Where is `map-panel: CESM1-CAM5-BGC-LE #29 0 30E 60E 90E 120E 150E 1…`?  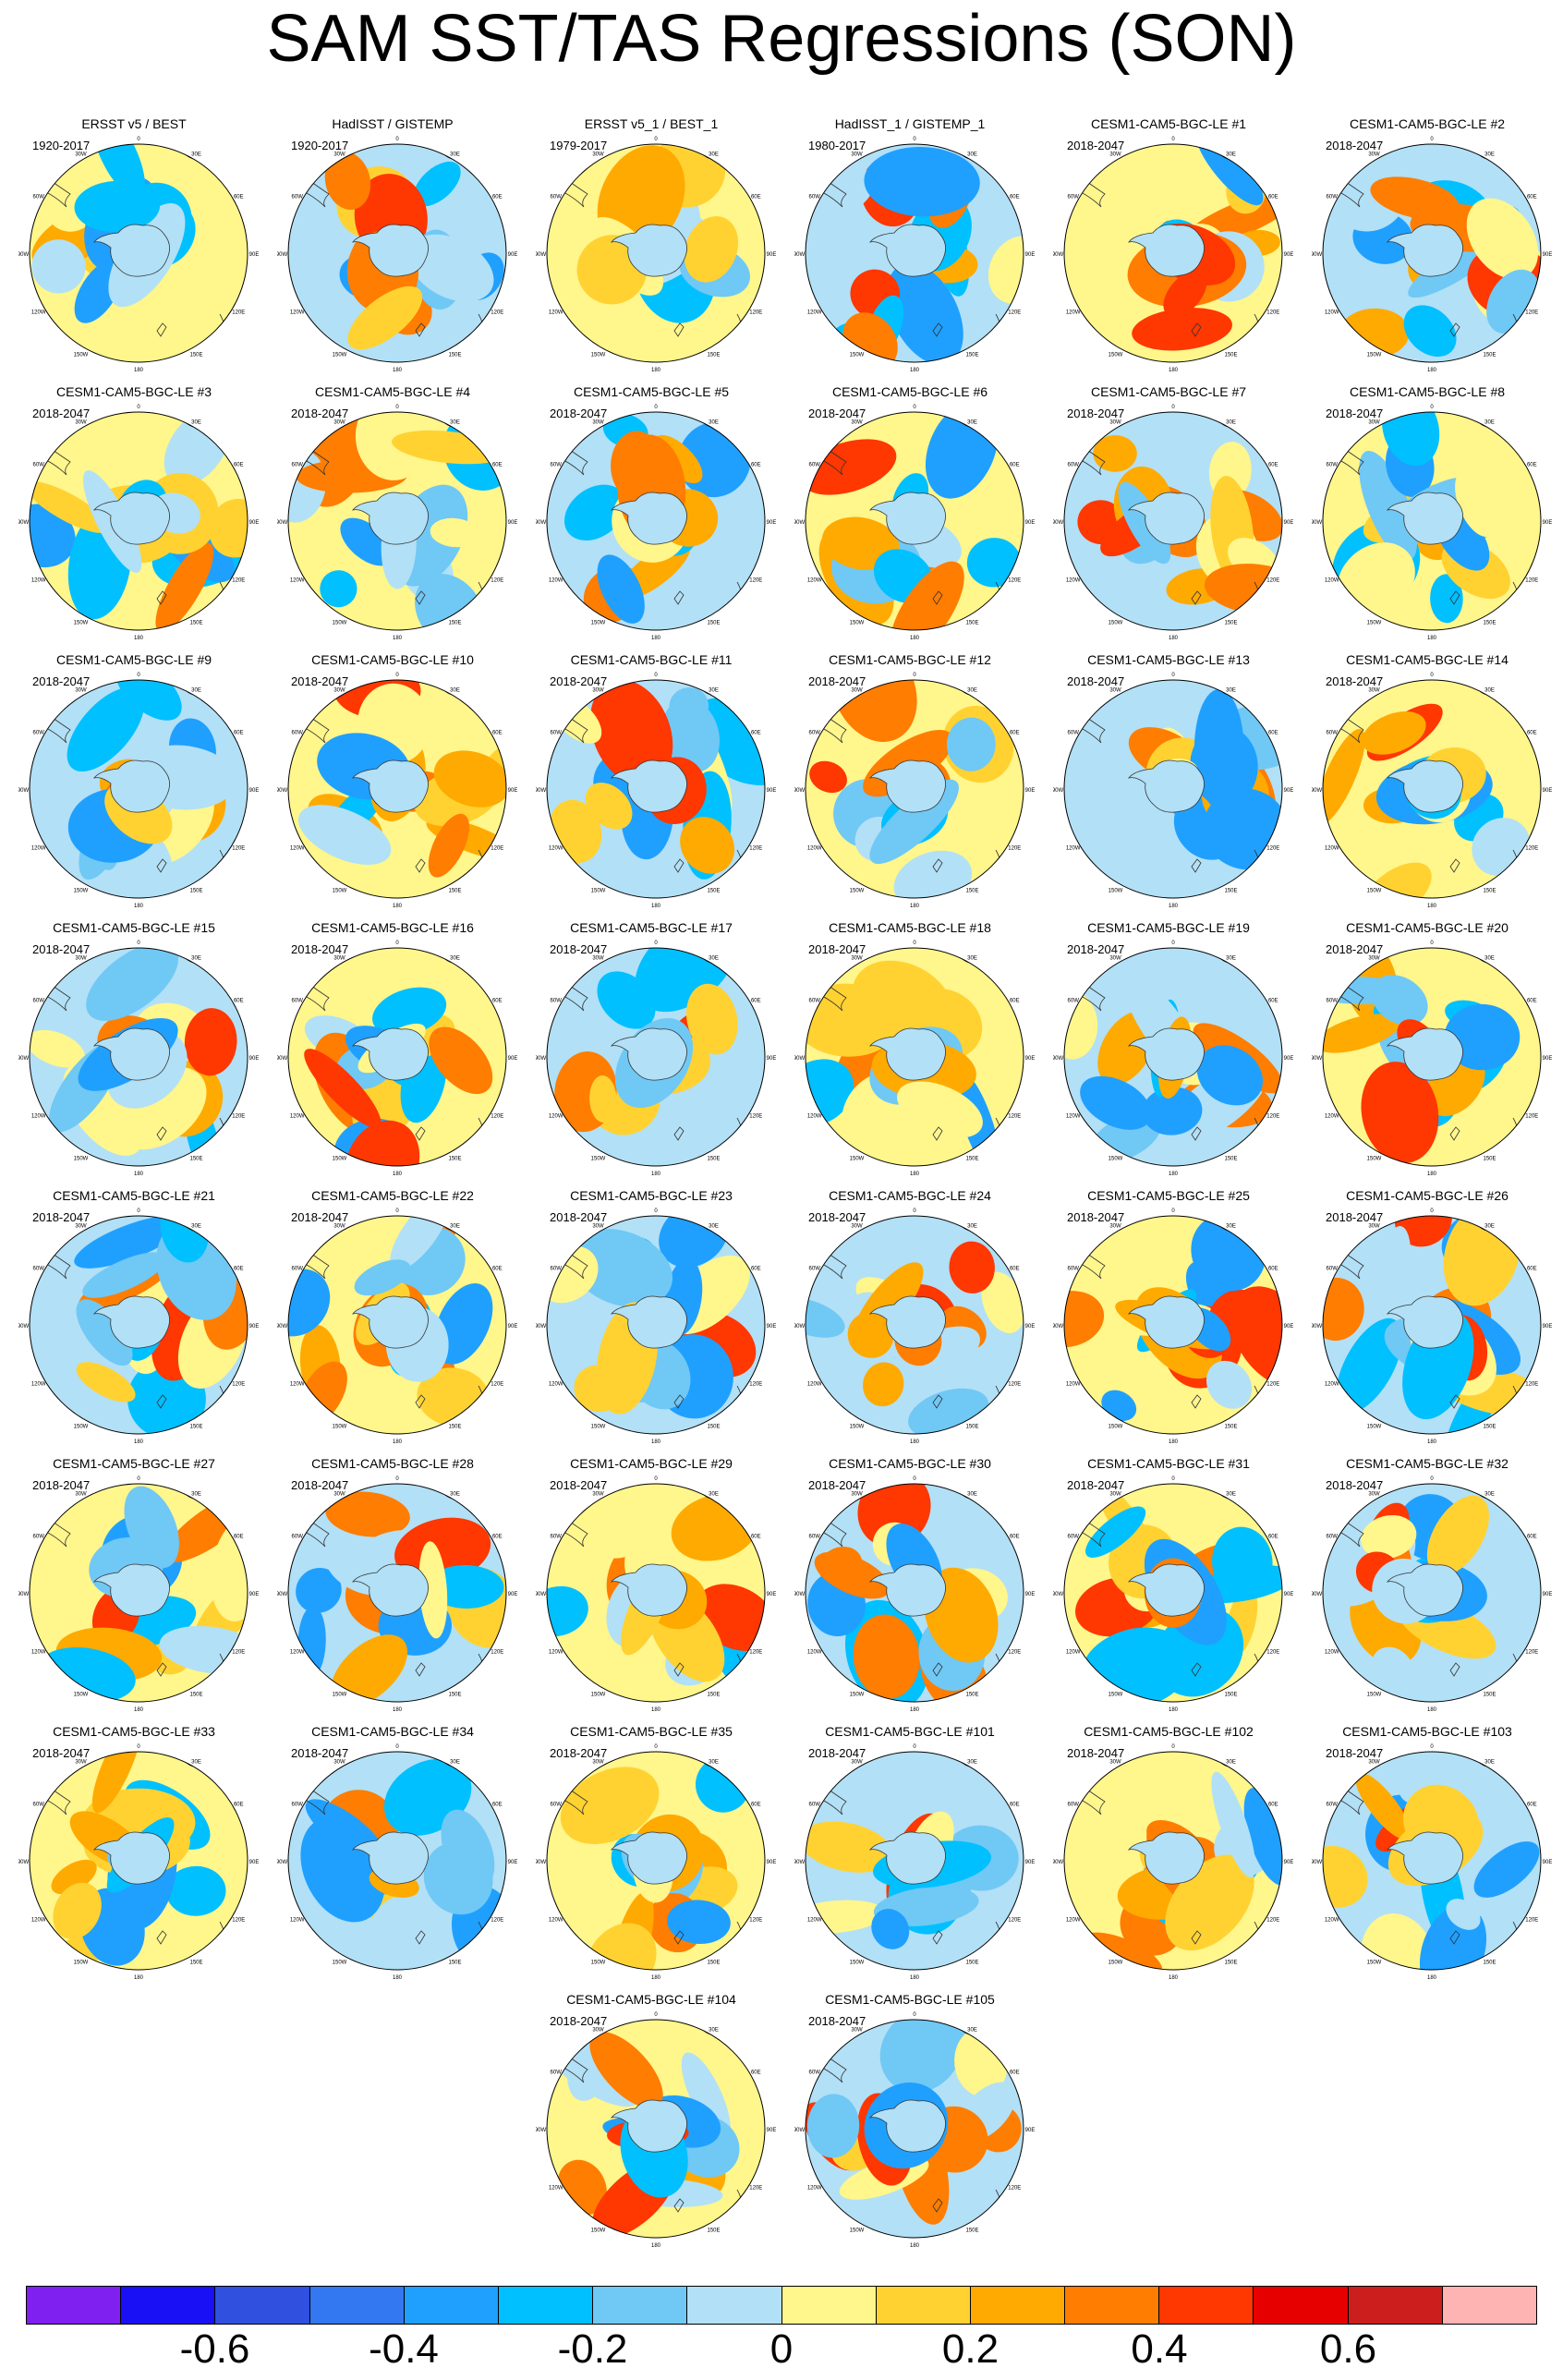
map-panel: CESM1-CAM5-BGC-LE #29 0 30E 60E 90E 120E 150E 1… is located at coordinates (651, 1584).